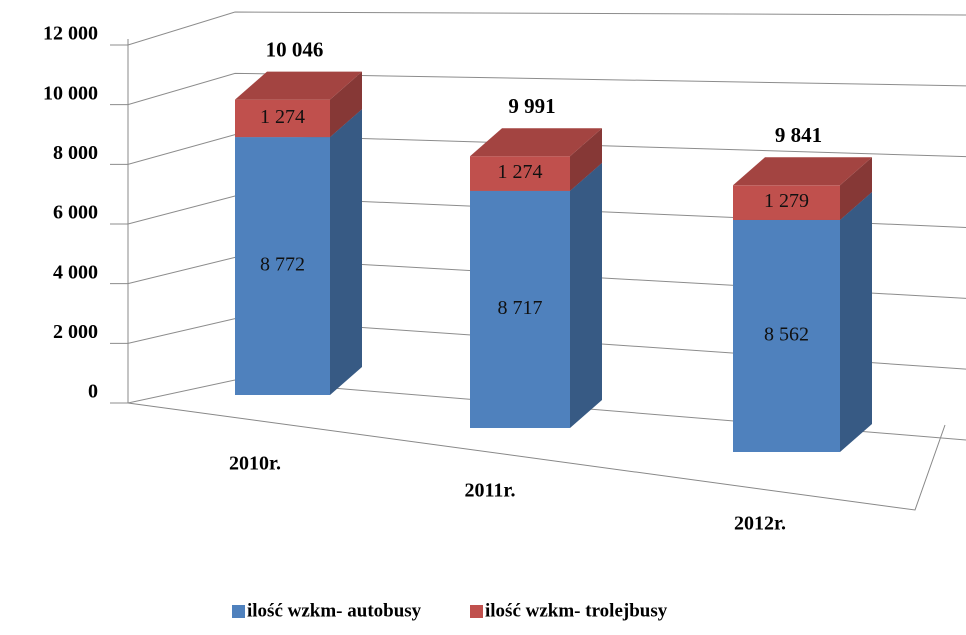  What do you see at coordinates (75, 153) in the screenshot?
I see `y-tick-label: 8 000` at bounding box center [75, 153].